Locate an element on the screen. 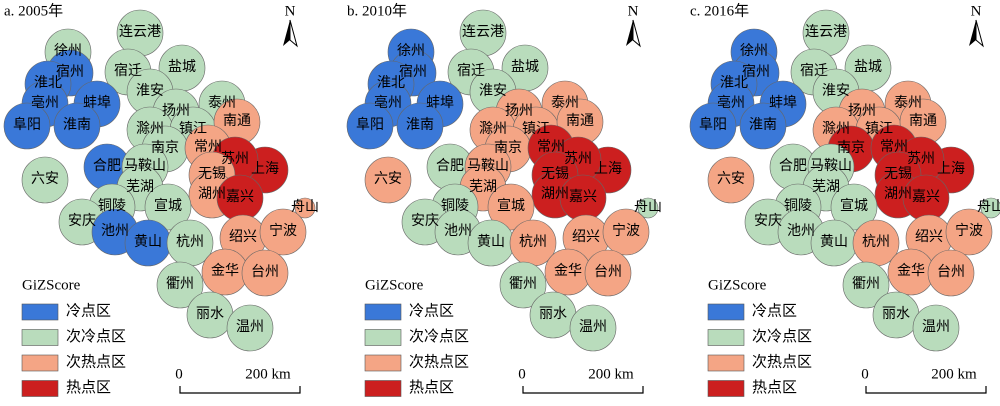  city-label: 安庆 is located at coordinates (768, 221).